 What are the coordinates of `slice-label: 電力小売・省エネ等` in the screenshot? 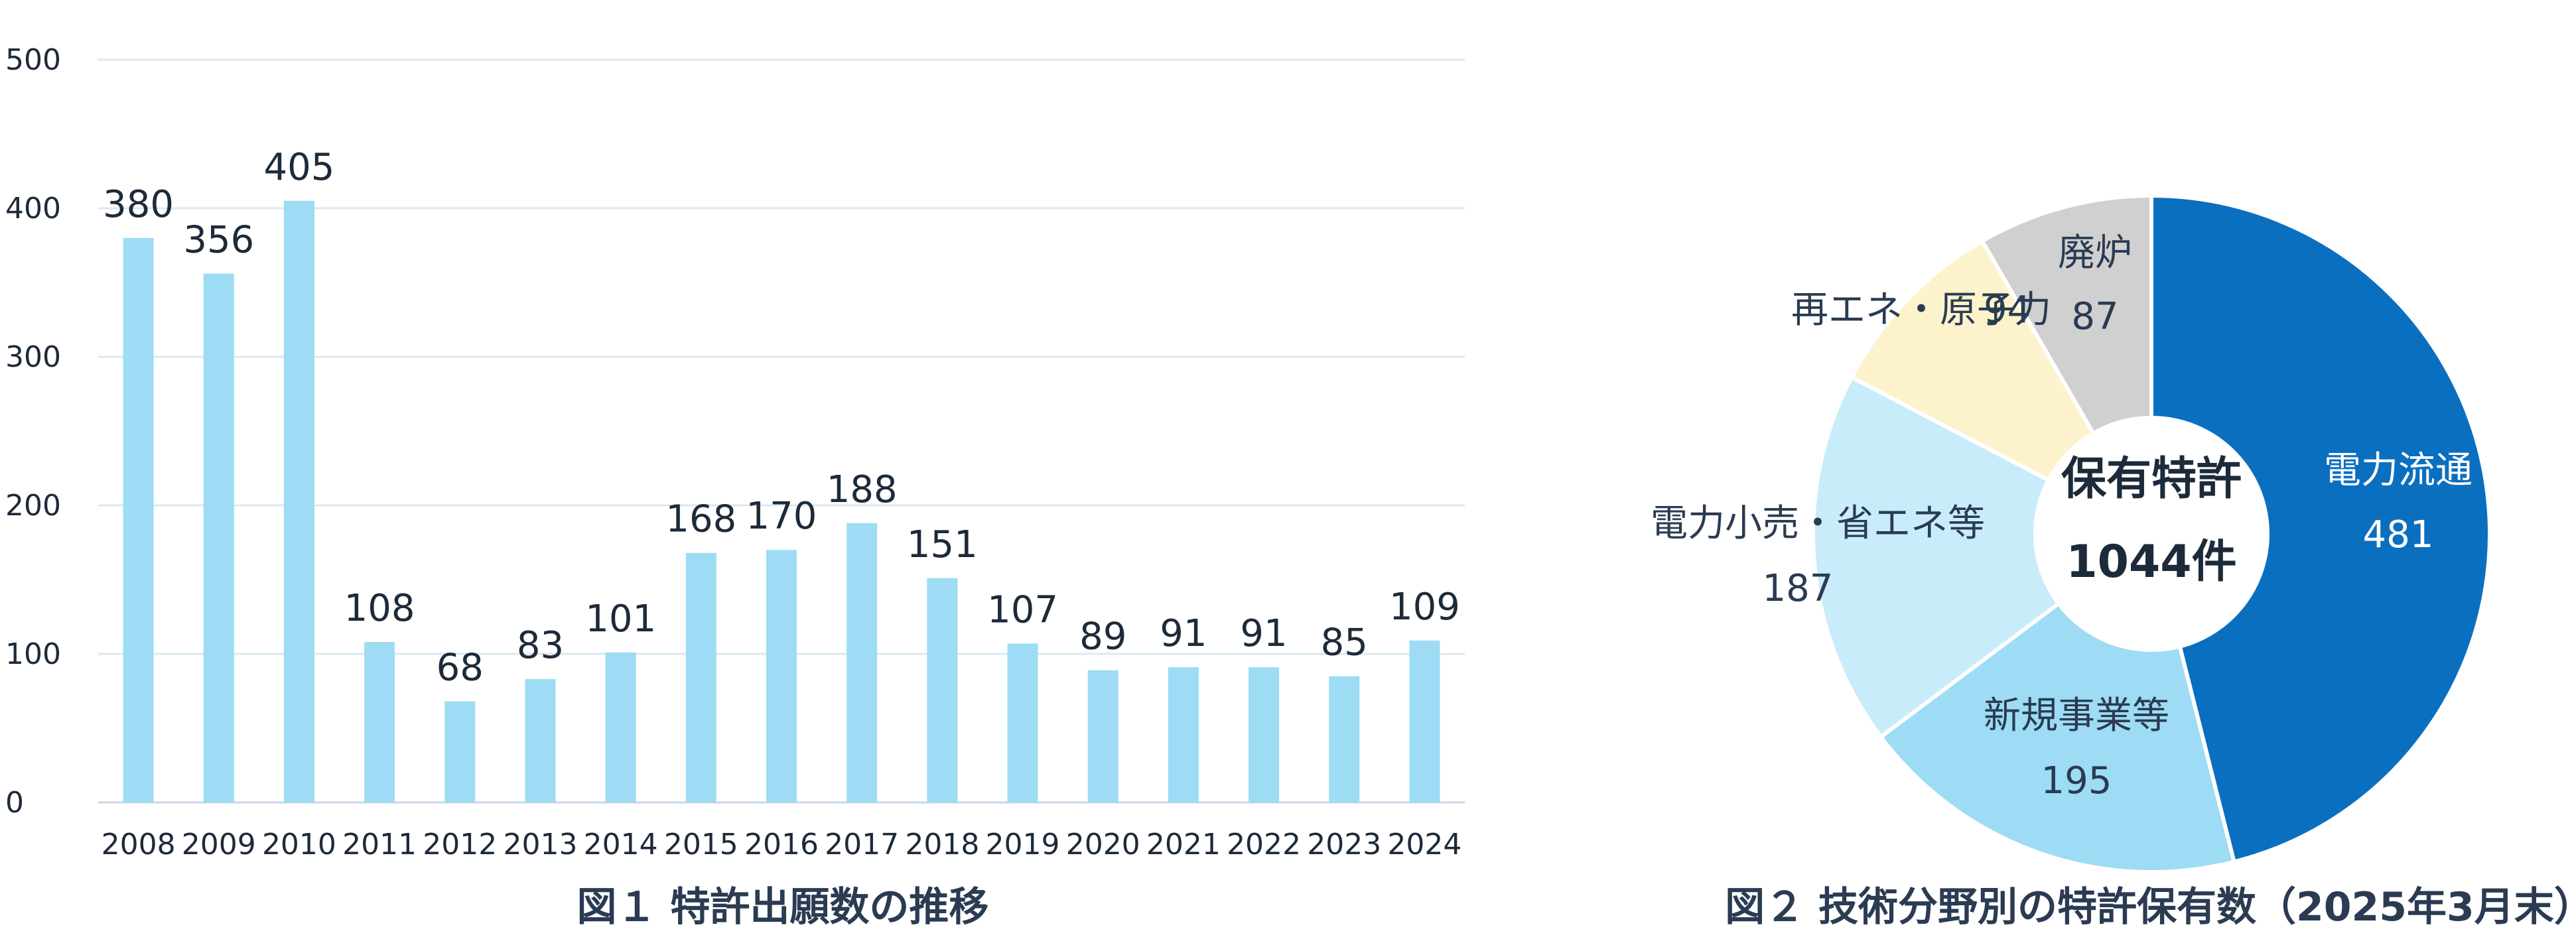 It's located at (1818, 524).